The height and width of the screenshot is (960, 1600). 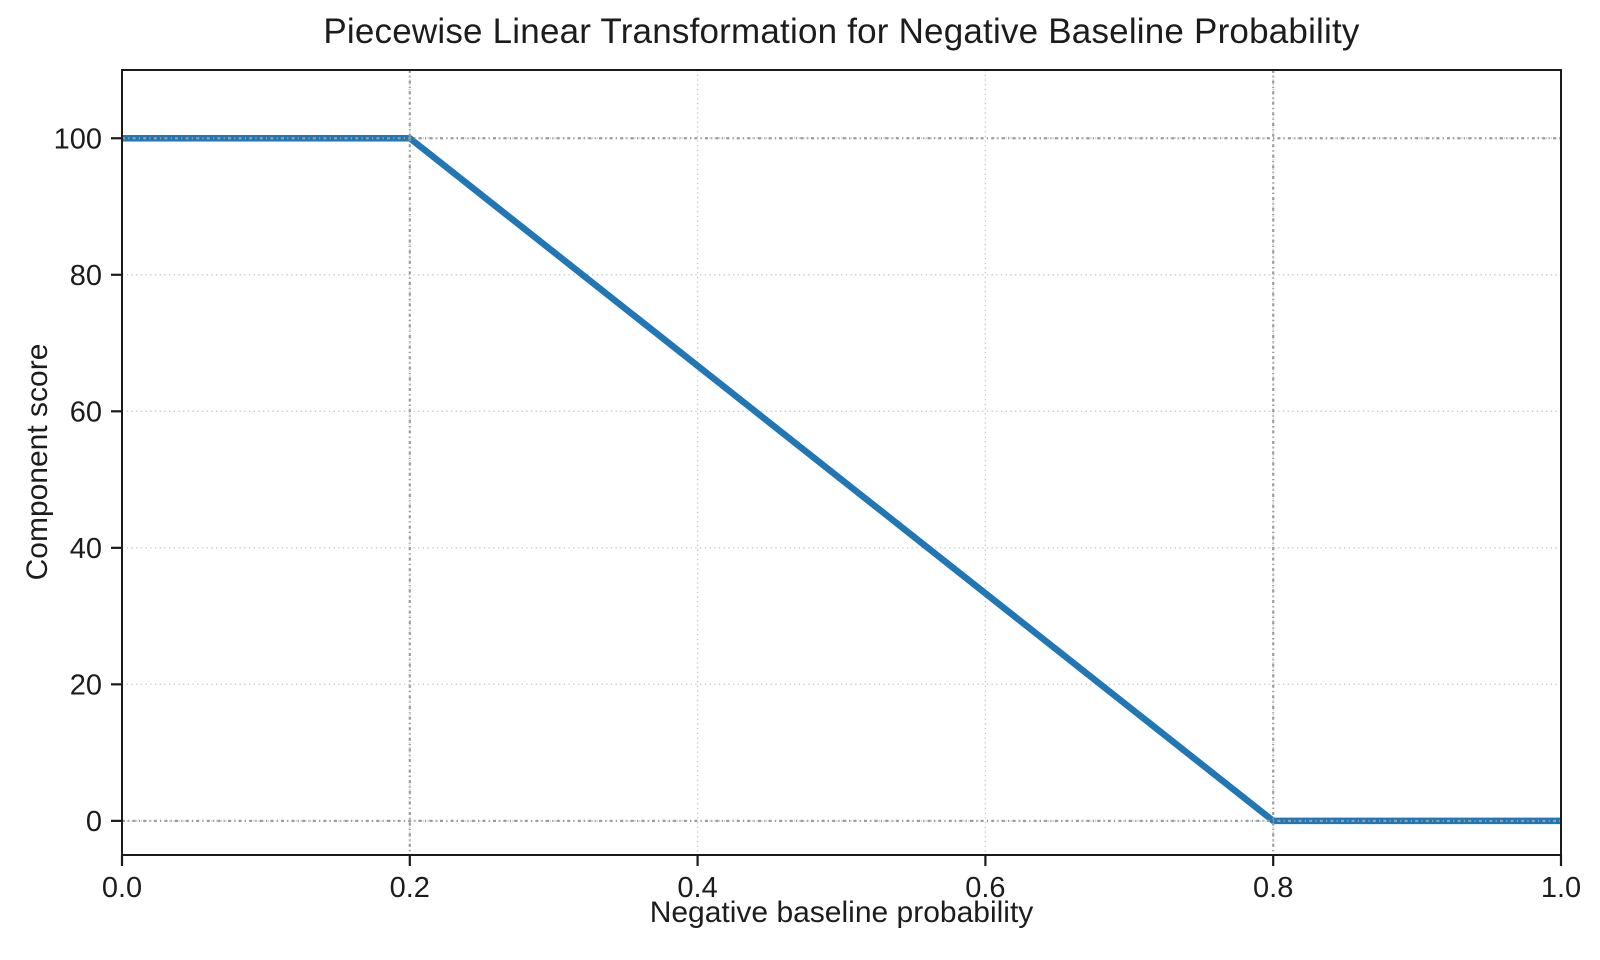 I want to click on x-tick-label: 1.0, so click(x=1561, y=888).